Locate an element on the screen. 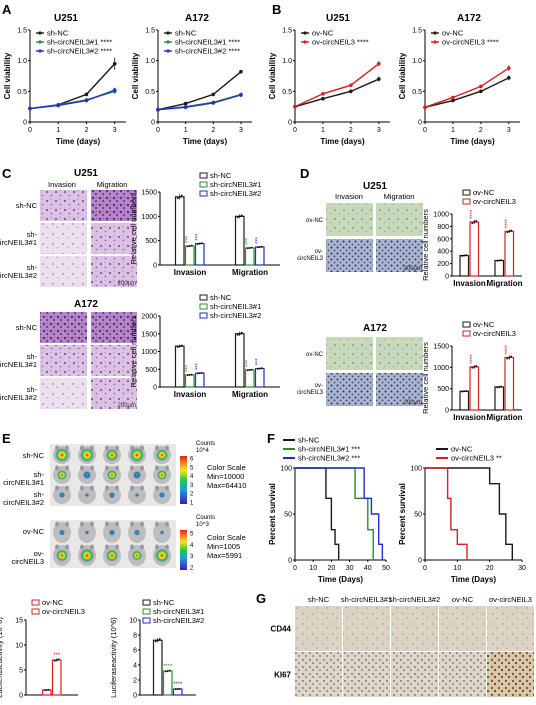  x-tick-label: 10 is located at coordinates (457, 568).